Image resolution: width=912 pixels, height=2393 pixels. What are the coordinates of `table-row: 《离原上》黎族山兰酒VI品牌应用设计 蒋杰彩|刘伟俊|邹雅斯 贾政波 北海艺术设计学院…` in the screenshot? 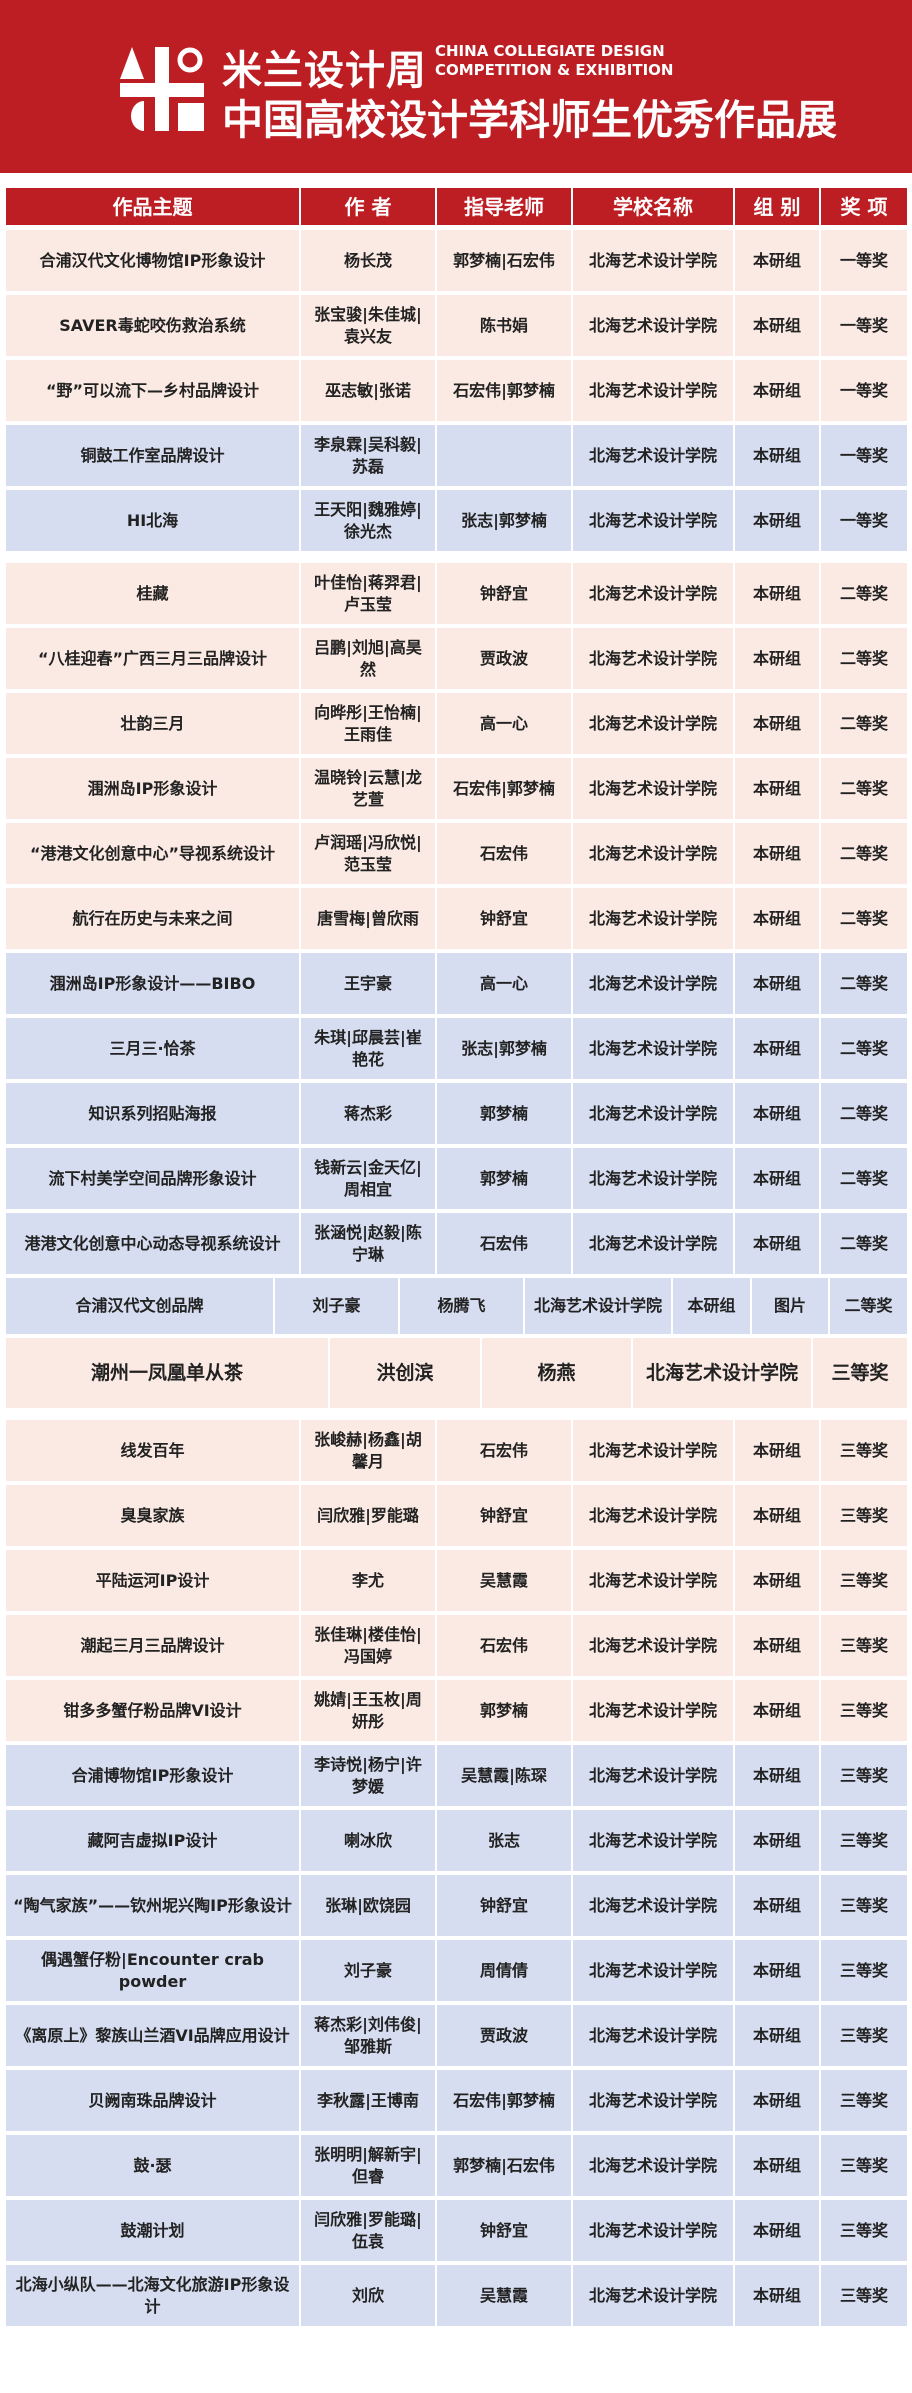 It's located at (457, 2035).